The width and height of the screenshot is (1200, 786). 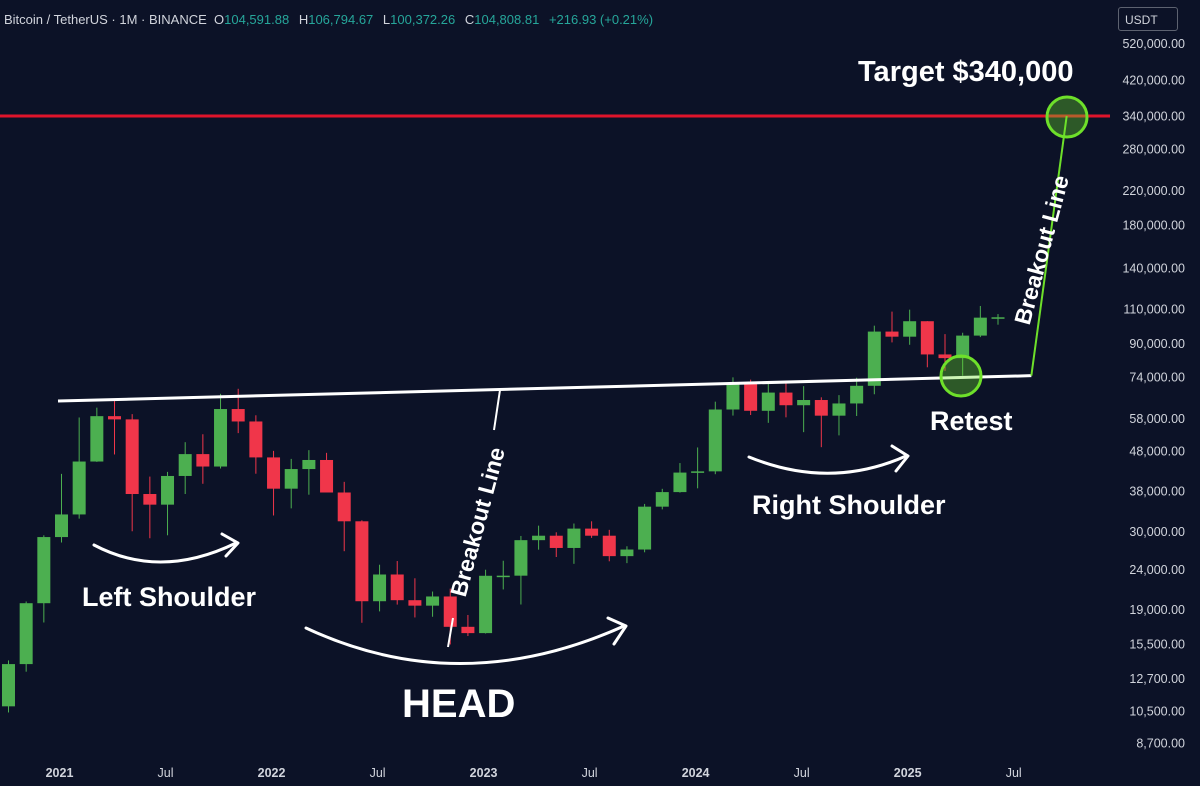 What do you see at coordinates (484, 773) in the screenshot?
I see `time-tick-label: 2023` at bounding box center [484, 773].